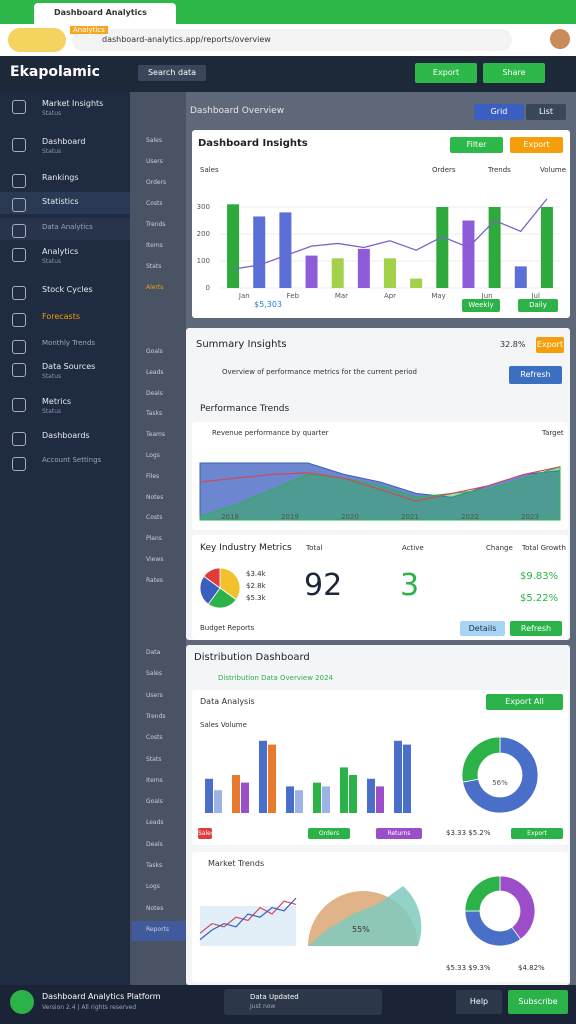  I want to click on footer-label: Budget Reports, so click(227, 628).